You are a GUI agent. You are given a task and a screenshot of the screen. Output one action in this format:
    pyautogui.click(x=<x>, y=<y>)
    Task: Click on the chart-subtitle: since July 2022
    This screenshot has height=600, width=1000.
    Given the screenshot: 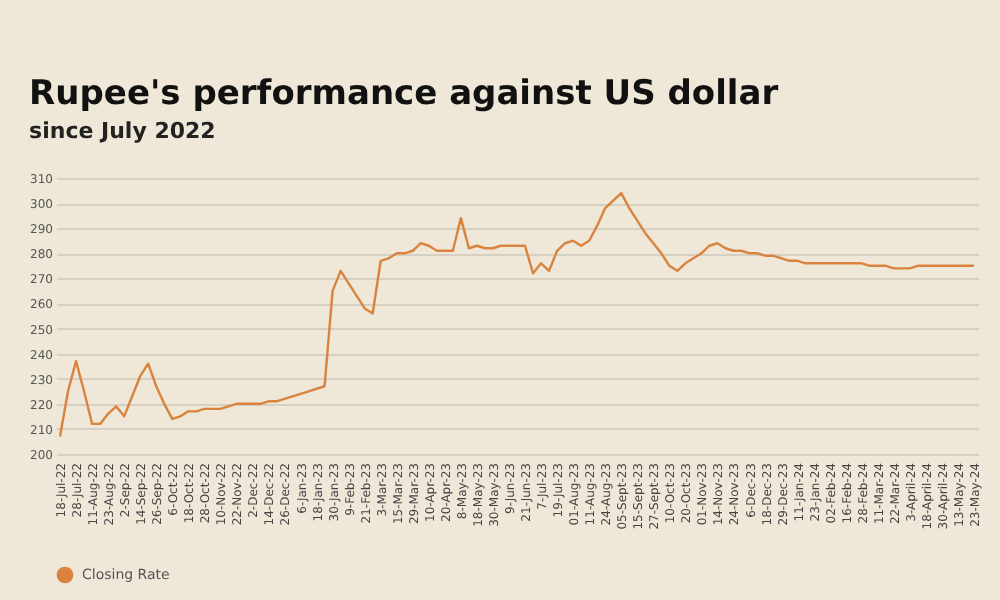 What is the action you would take?
    pyautogui.click(x=122, y=131)
    